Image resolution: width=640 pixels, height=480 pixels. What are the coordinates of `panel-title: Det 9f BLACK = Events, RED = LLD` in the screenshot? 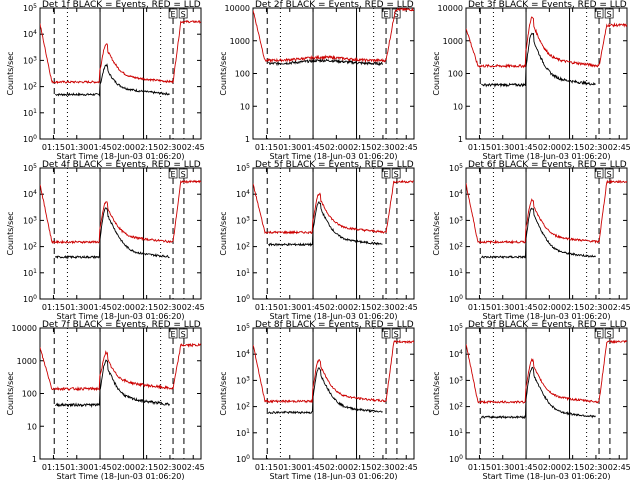 It's located at (547, 325).